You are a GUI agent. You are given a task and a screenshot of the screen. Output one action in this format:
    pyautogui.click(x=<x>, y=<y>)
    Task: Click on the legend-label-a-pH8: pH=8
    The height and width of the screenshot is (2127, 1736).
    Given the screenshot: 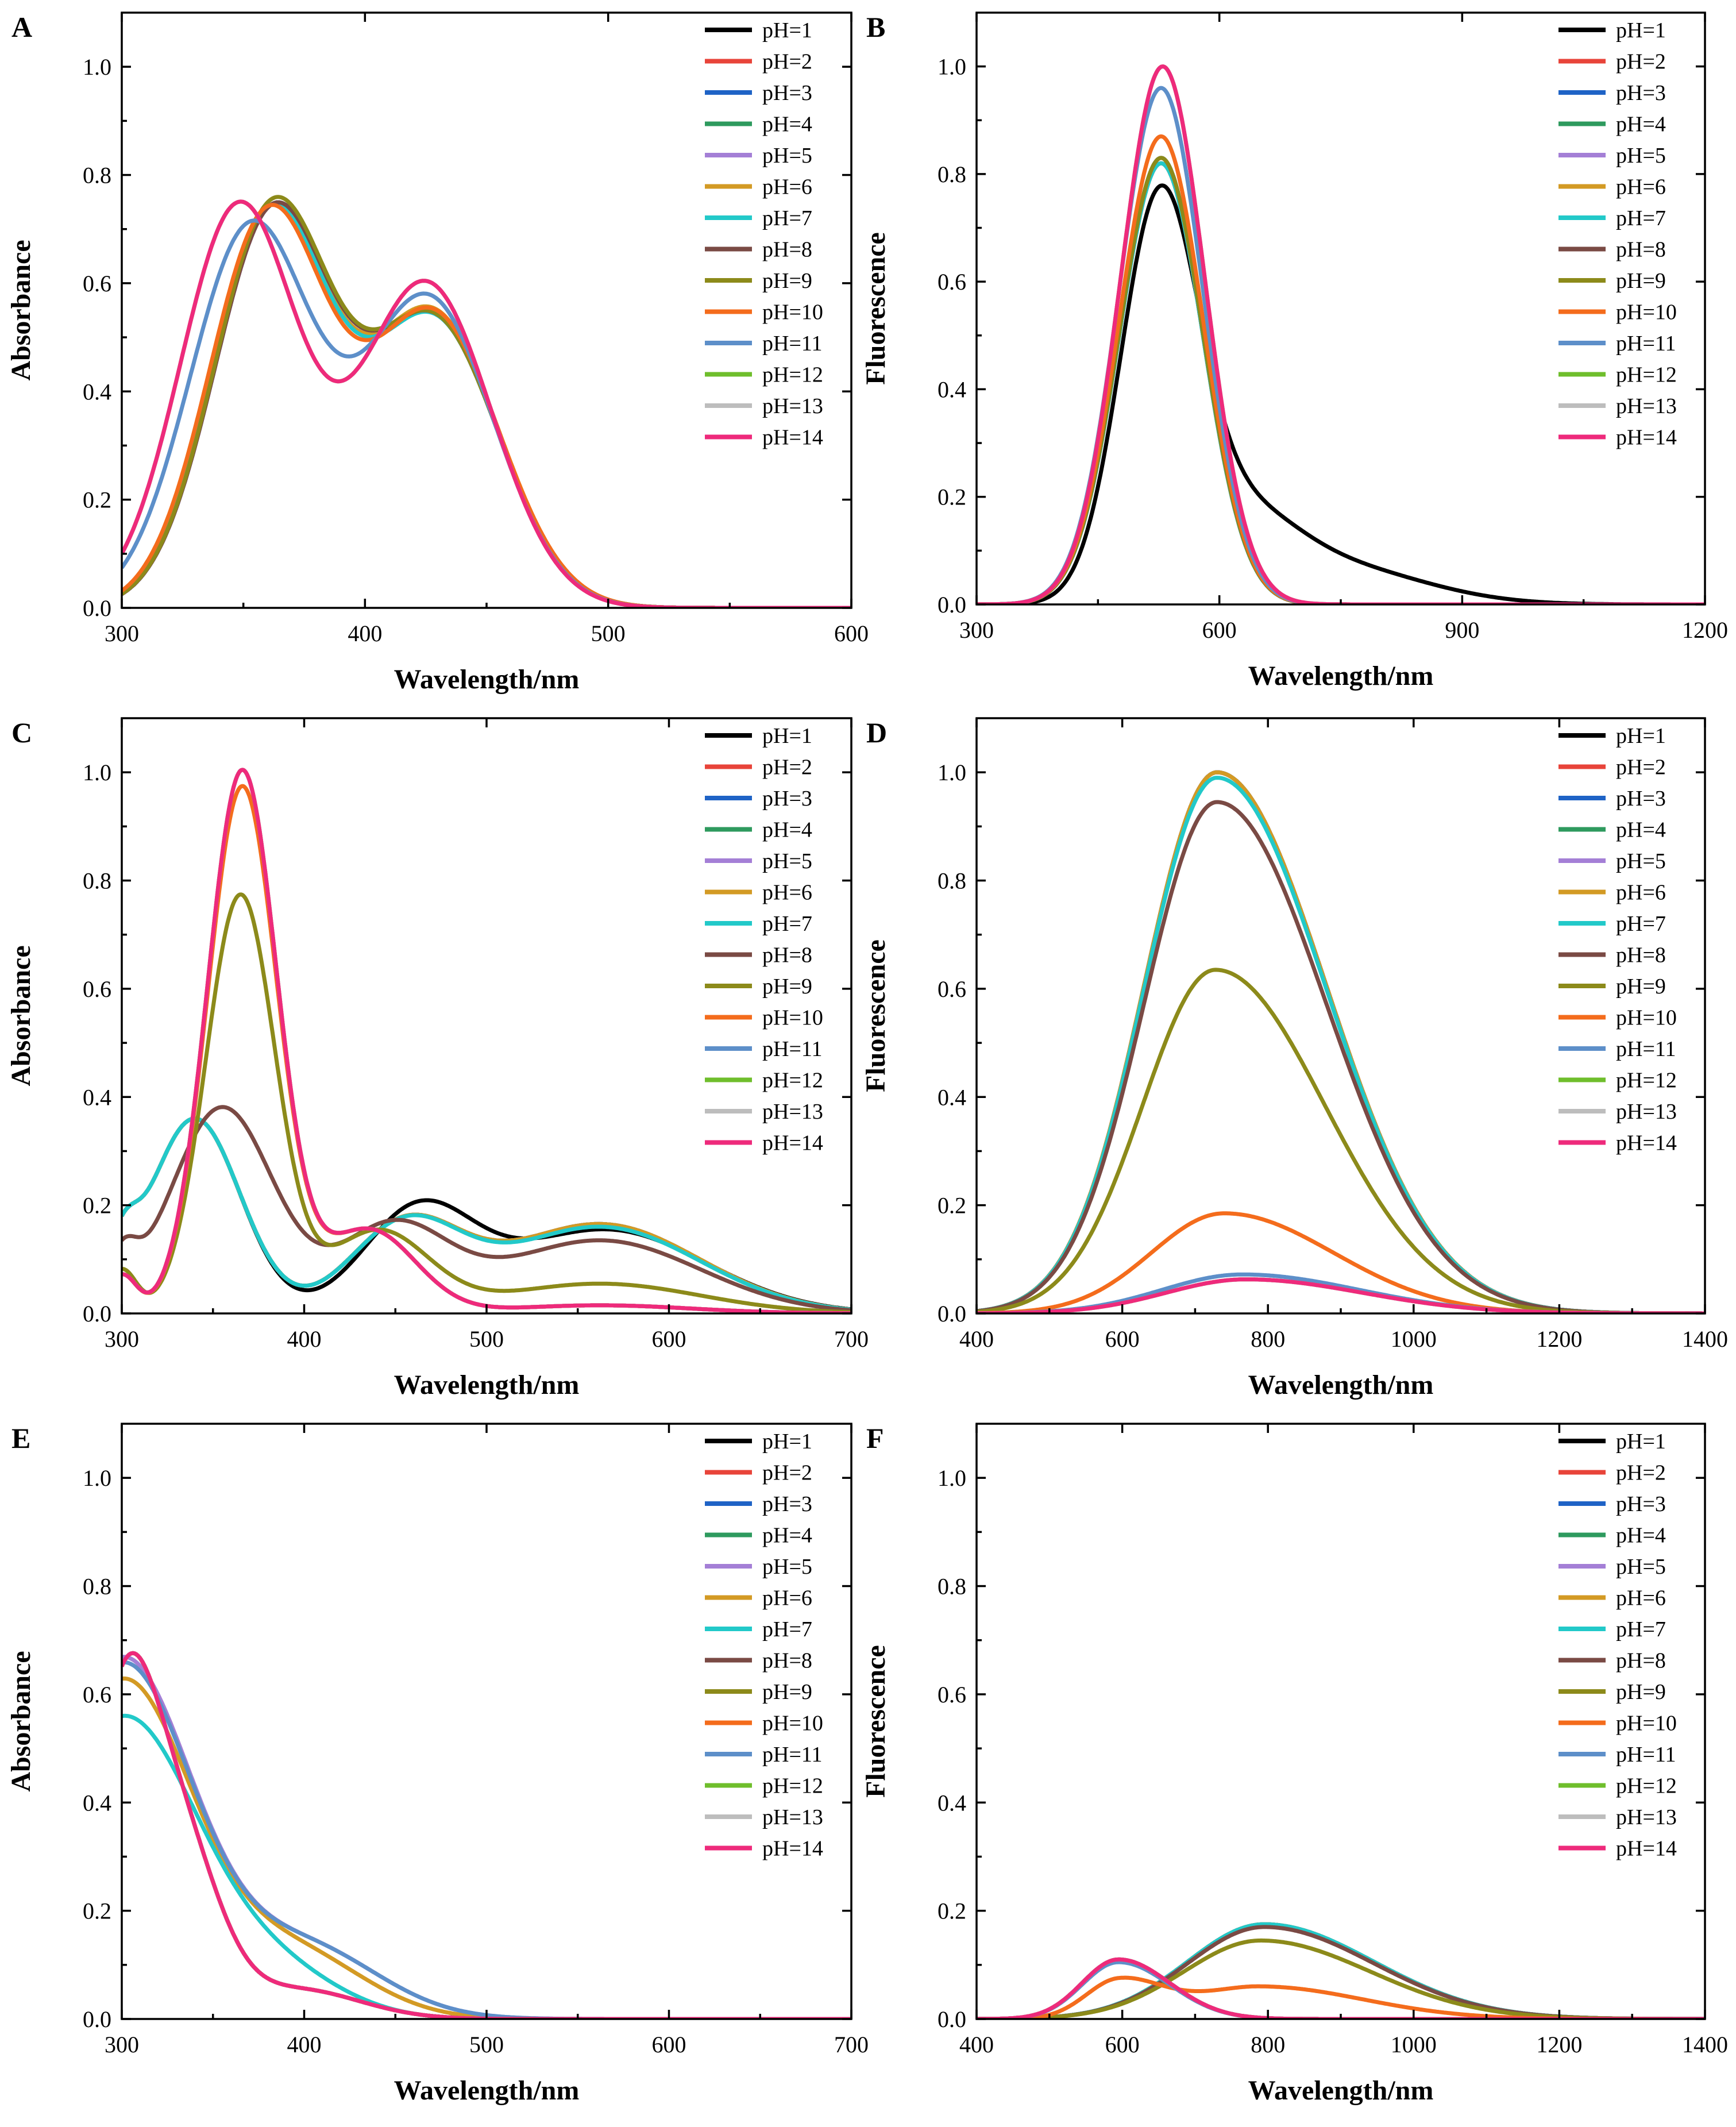 What is the action you would take?
    pyautogui.click(x=787, y=250)
    